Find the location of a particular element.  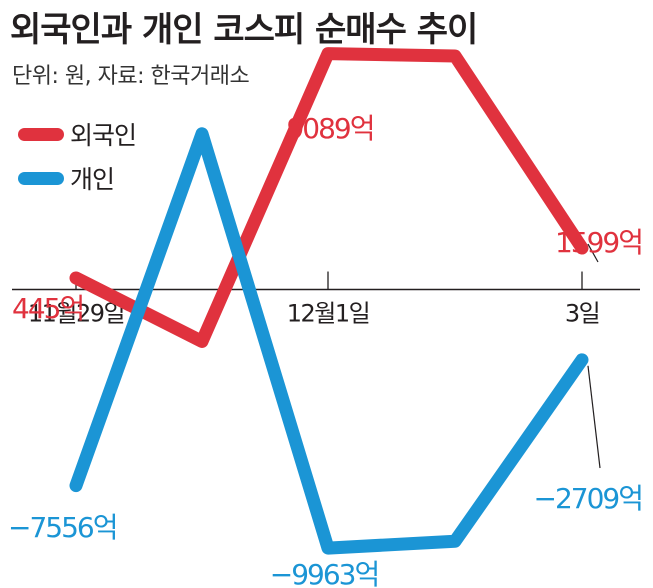

legend-label-foreign: 외국인 is located at coordinates (103, 135).